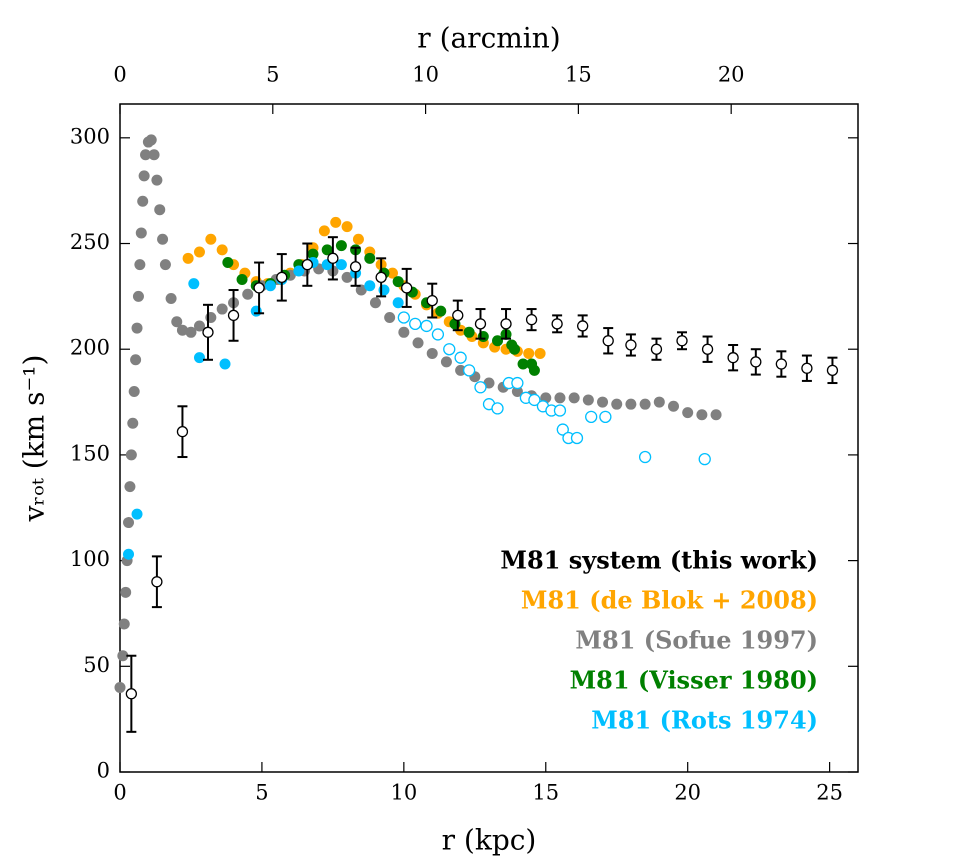 This screenshot has width=955, height=868. Describe the element at coordinates (90, 559) in the screenshot. I see `y-tick-label: 100` at that location.